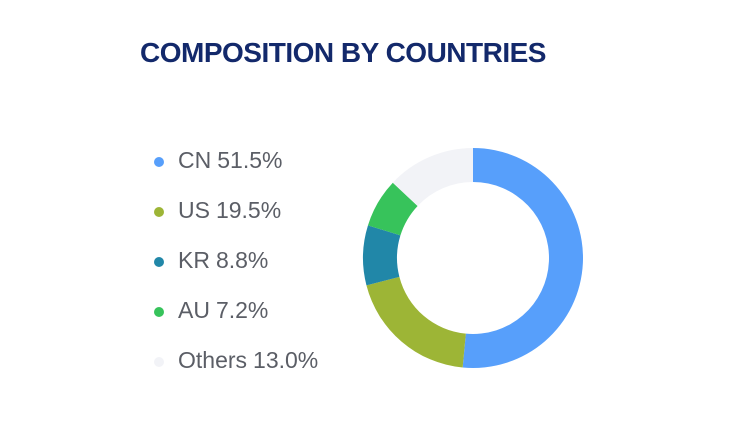 This screenshot has height=424, width=730. What do you see at coordinates (248, 360) in the screenshot?
I see `legend-entry: Others 13.0%` at bounding box center [248, 360].